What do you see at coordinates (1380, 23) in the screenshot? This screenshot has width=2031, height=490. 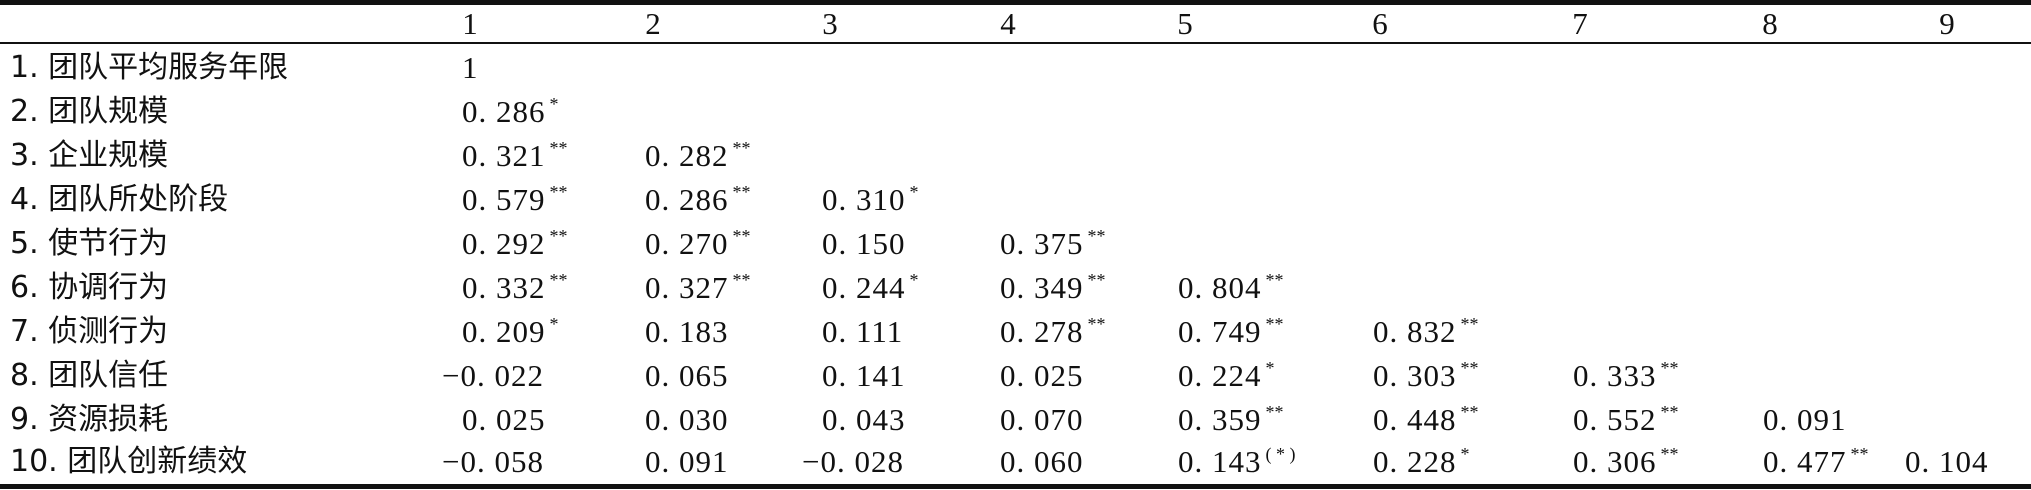 I see `col-header: 6` at bounding box center [1380, 23].